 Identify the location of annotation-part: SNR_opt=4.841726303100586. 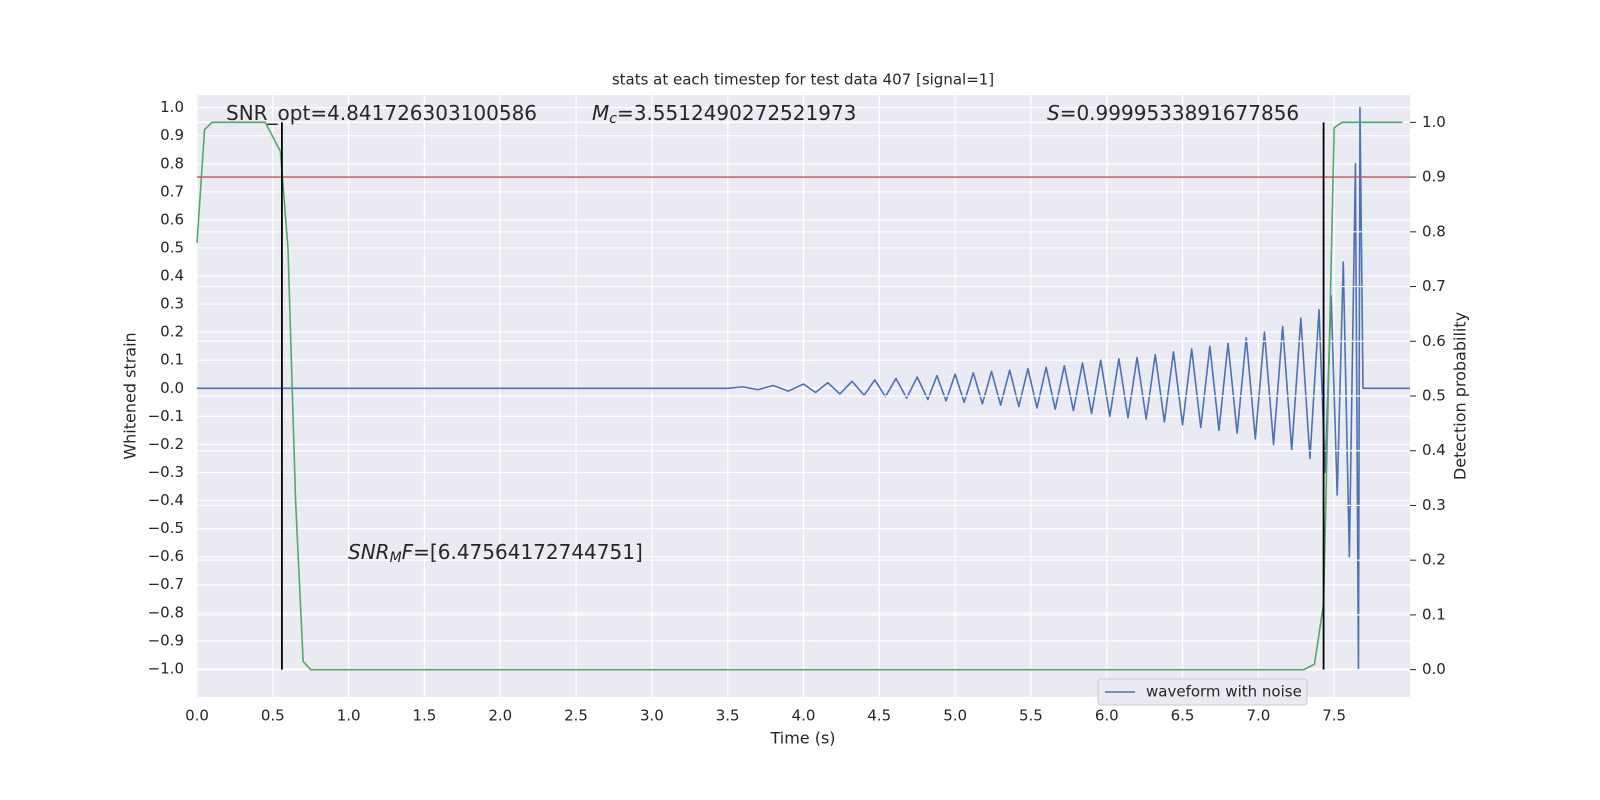
(381, 113).